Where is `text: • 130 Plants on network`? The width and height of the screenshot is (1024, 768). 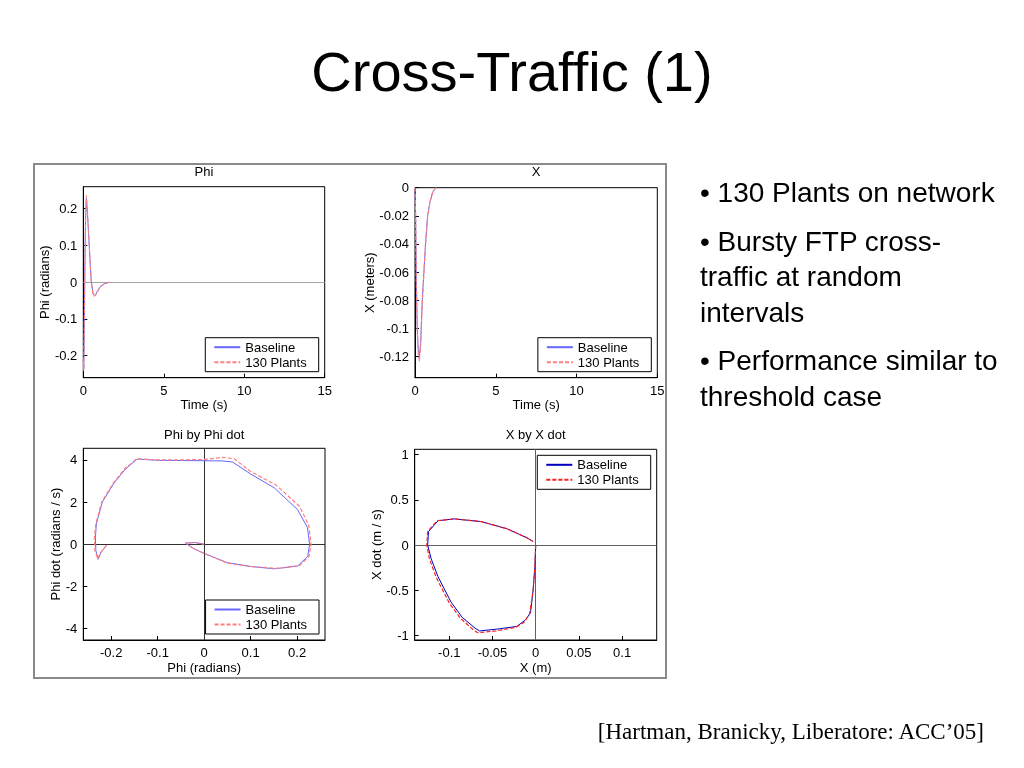
text: • 130 Plants on network is located at coordinates (848, 193).